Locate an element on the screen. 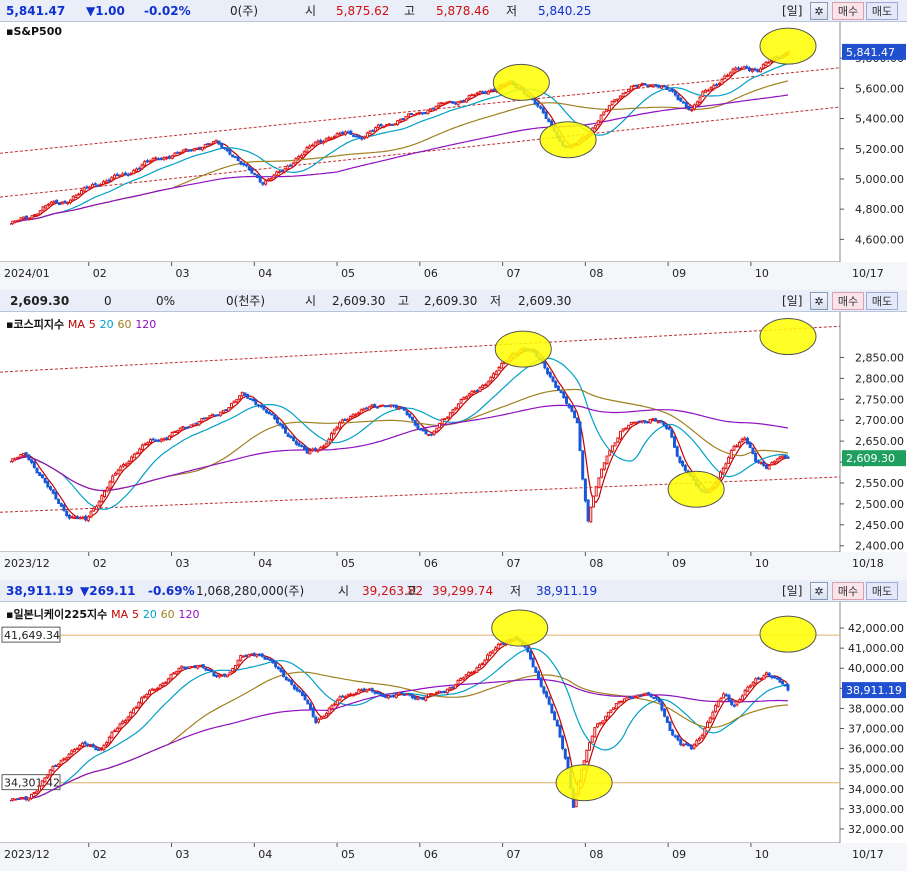 Image resolution: width=907 pixels, height=871 pixels. x-tick-label: 08 is located at coordinates (596, 854).